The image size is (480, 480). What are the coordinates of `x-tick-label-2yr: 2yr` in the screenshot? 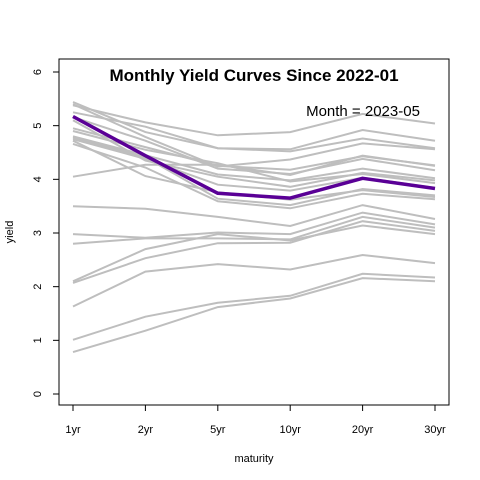 It's located at (146, 430).